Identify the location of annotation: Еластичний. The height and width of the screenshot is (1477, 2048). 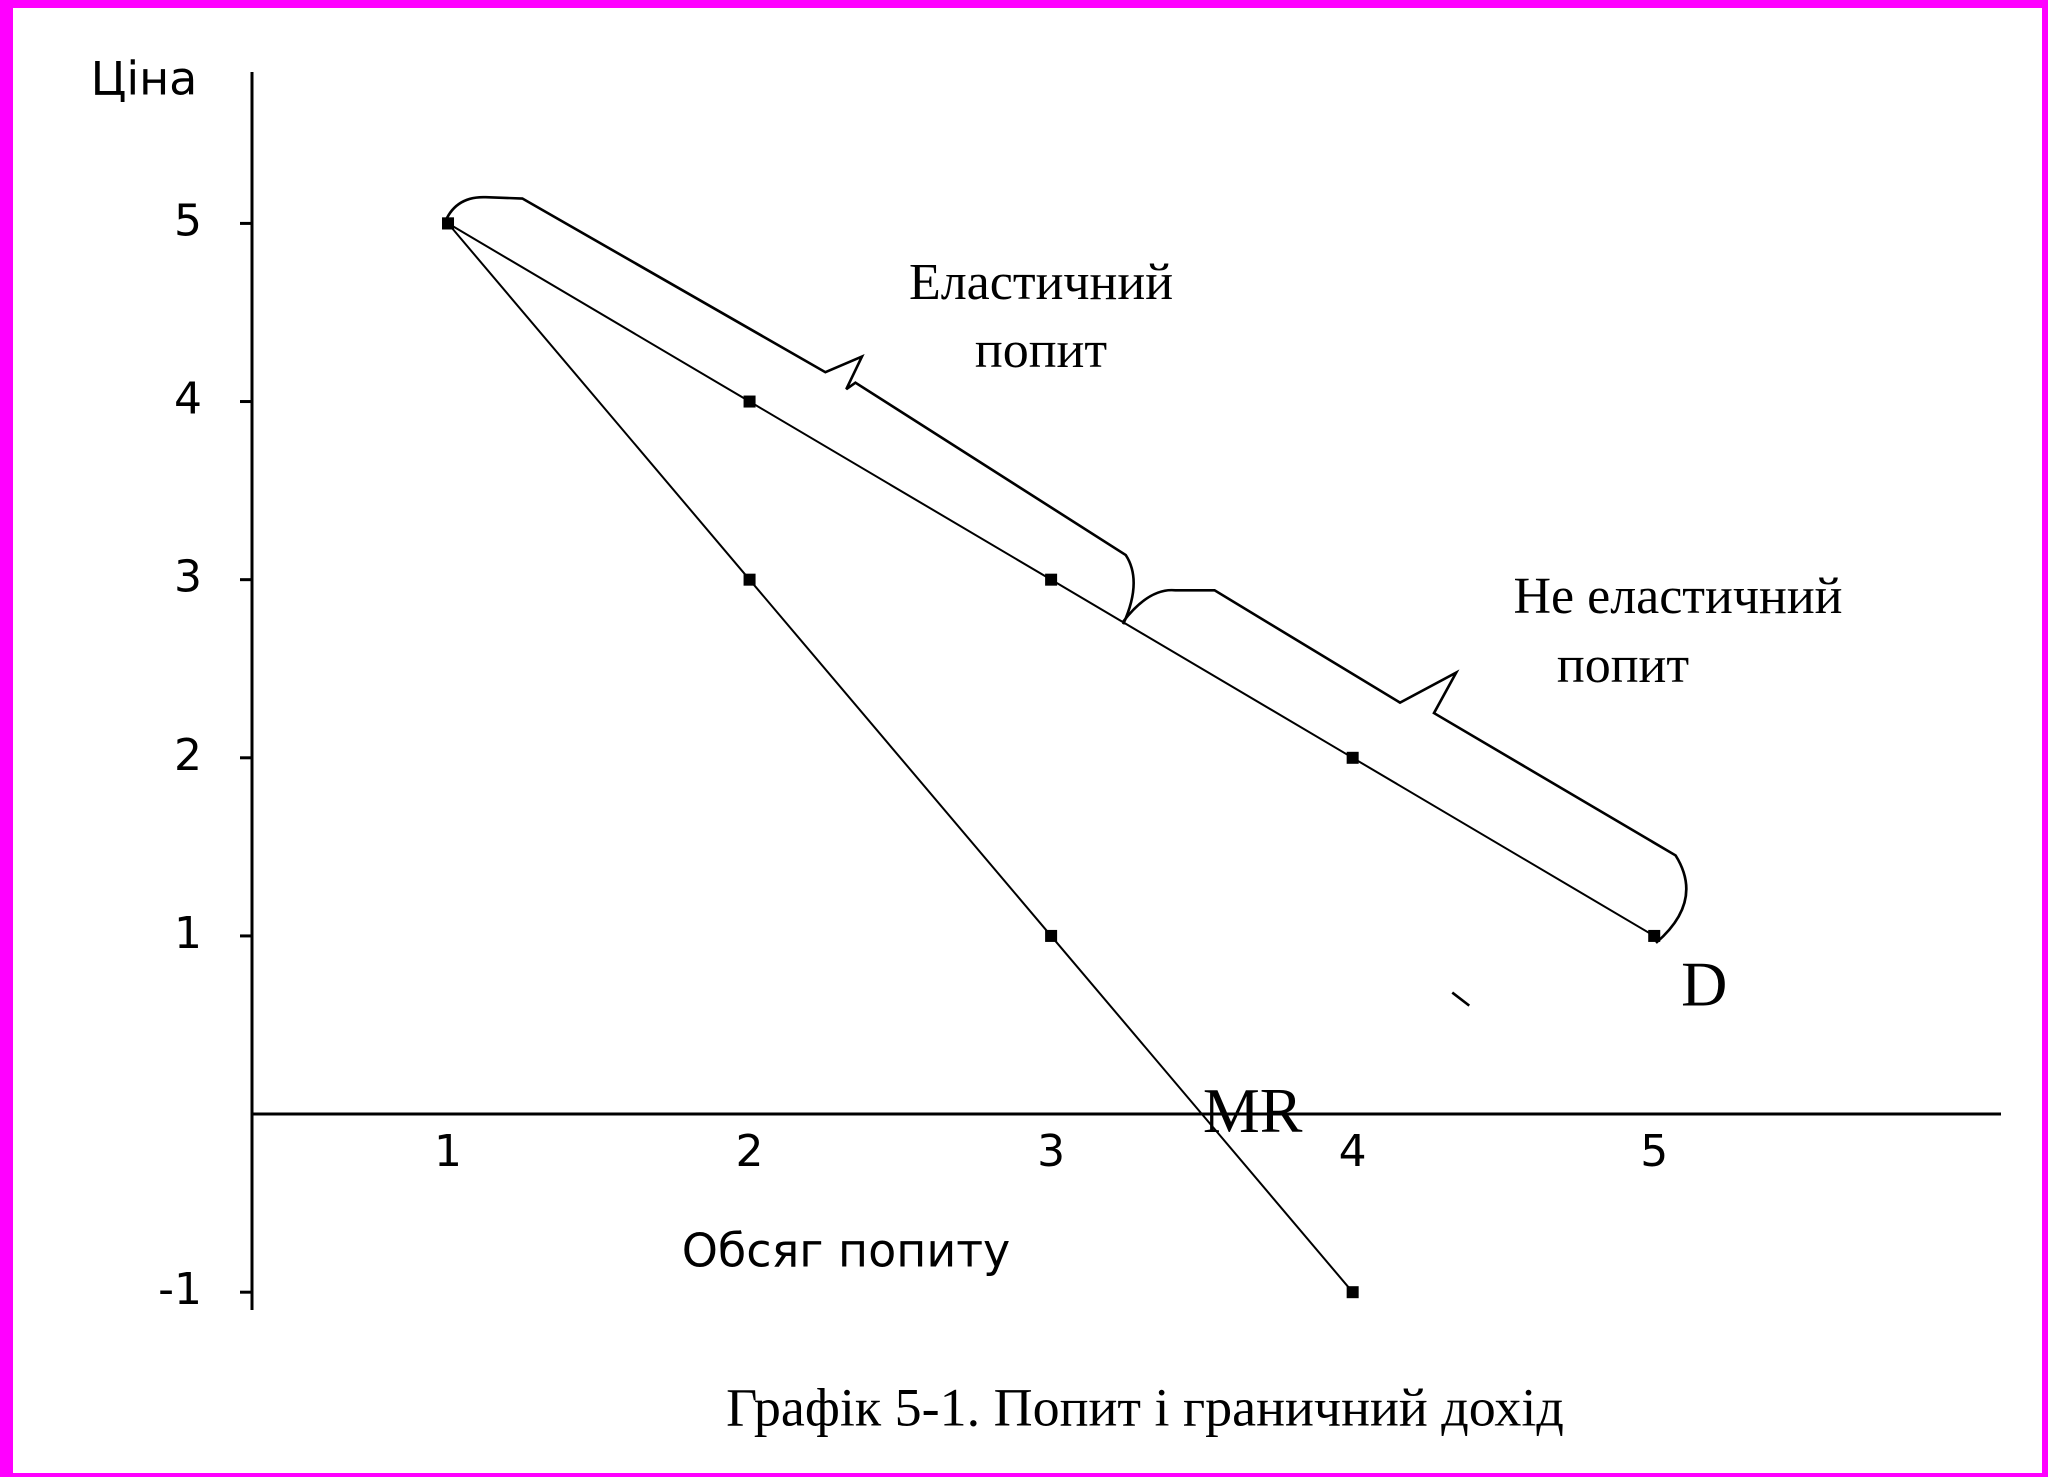
(1041, 282).